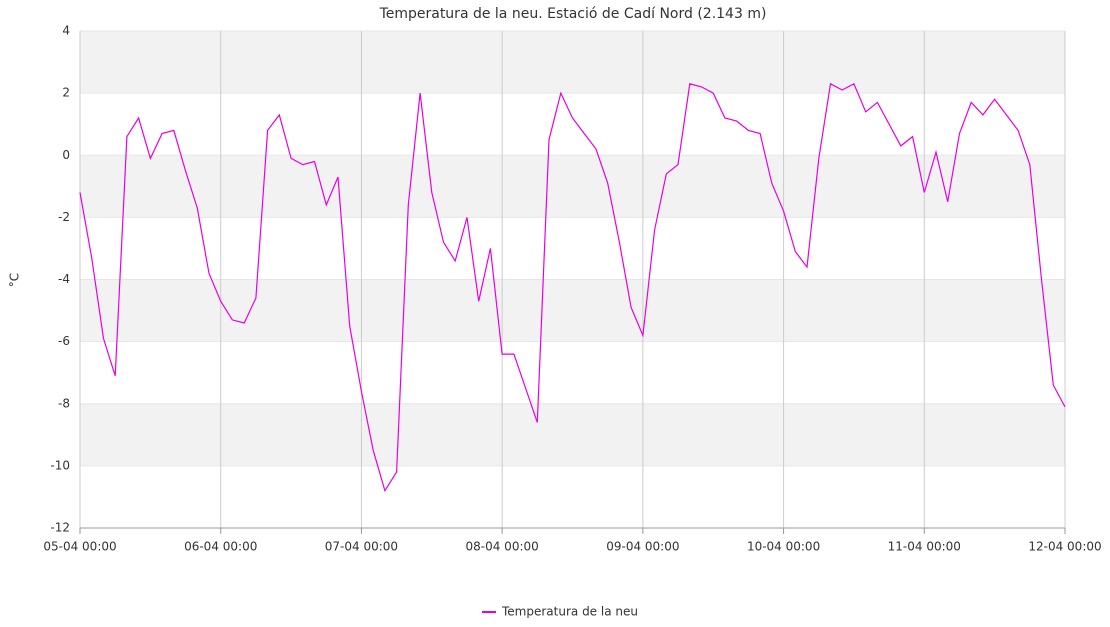 The image size is (1110, 627). What do you see at coordinates (64, 341) in the screenshot?
I see `y-tick-label: -6` at bounding box center [64, 341].